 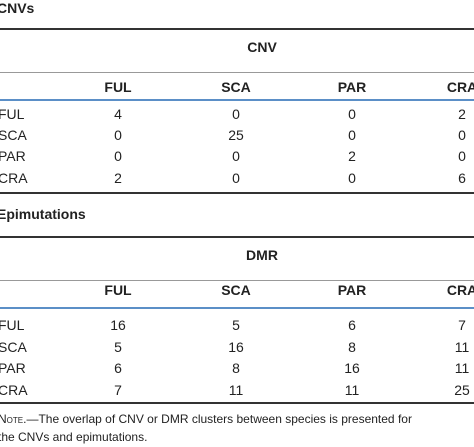 What do you see at coordinates (43, 214) in the screenshot?
I see `section-title: Epimutations` at bounding box center [43, 214].